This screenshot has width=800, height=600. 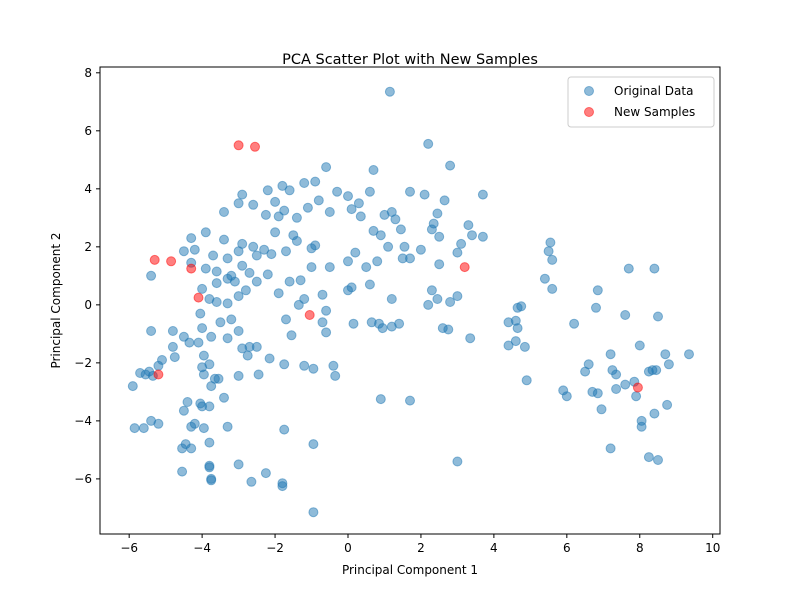 I want to click on legend-label-original-data: Original Data, so click(x=653, y=91).